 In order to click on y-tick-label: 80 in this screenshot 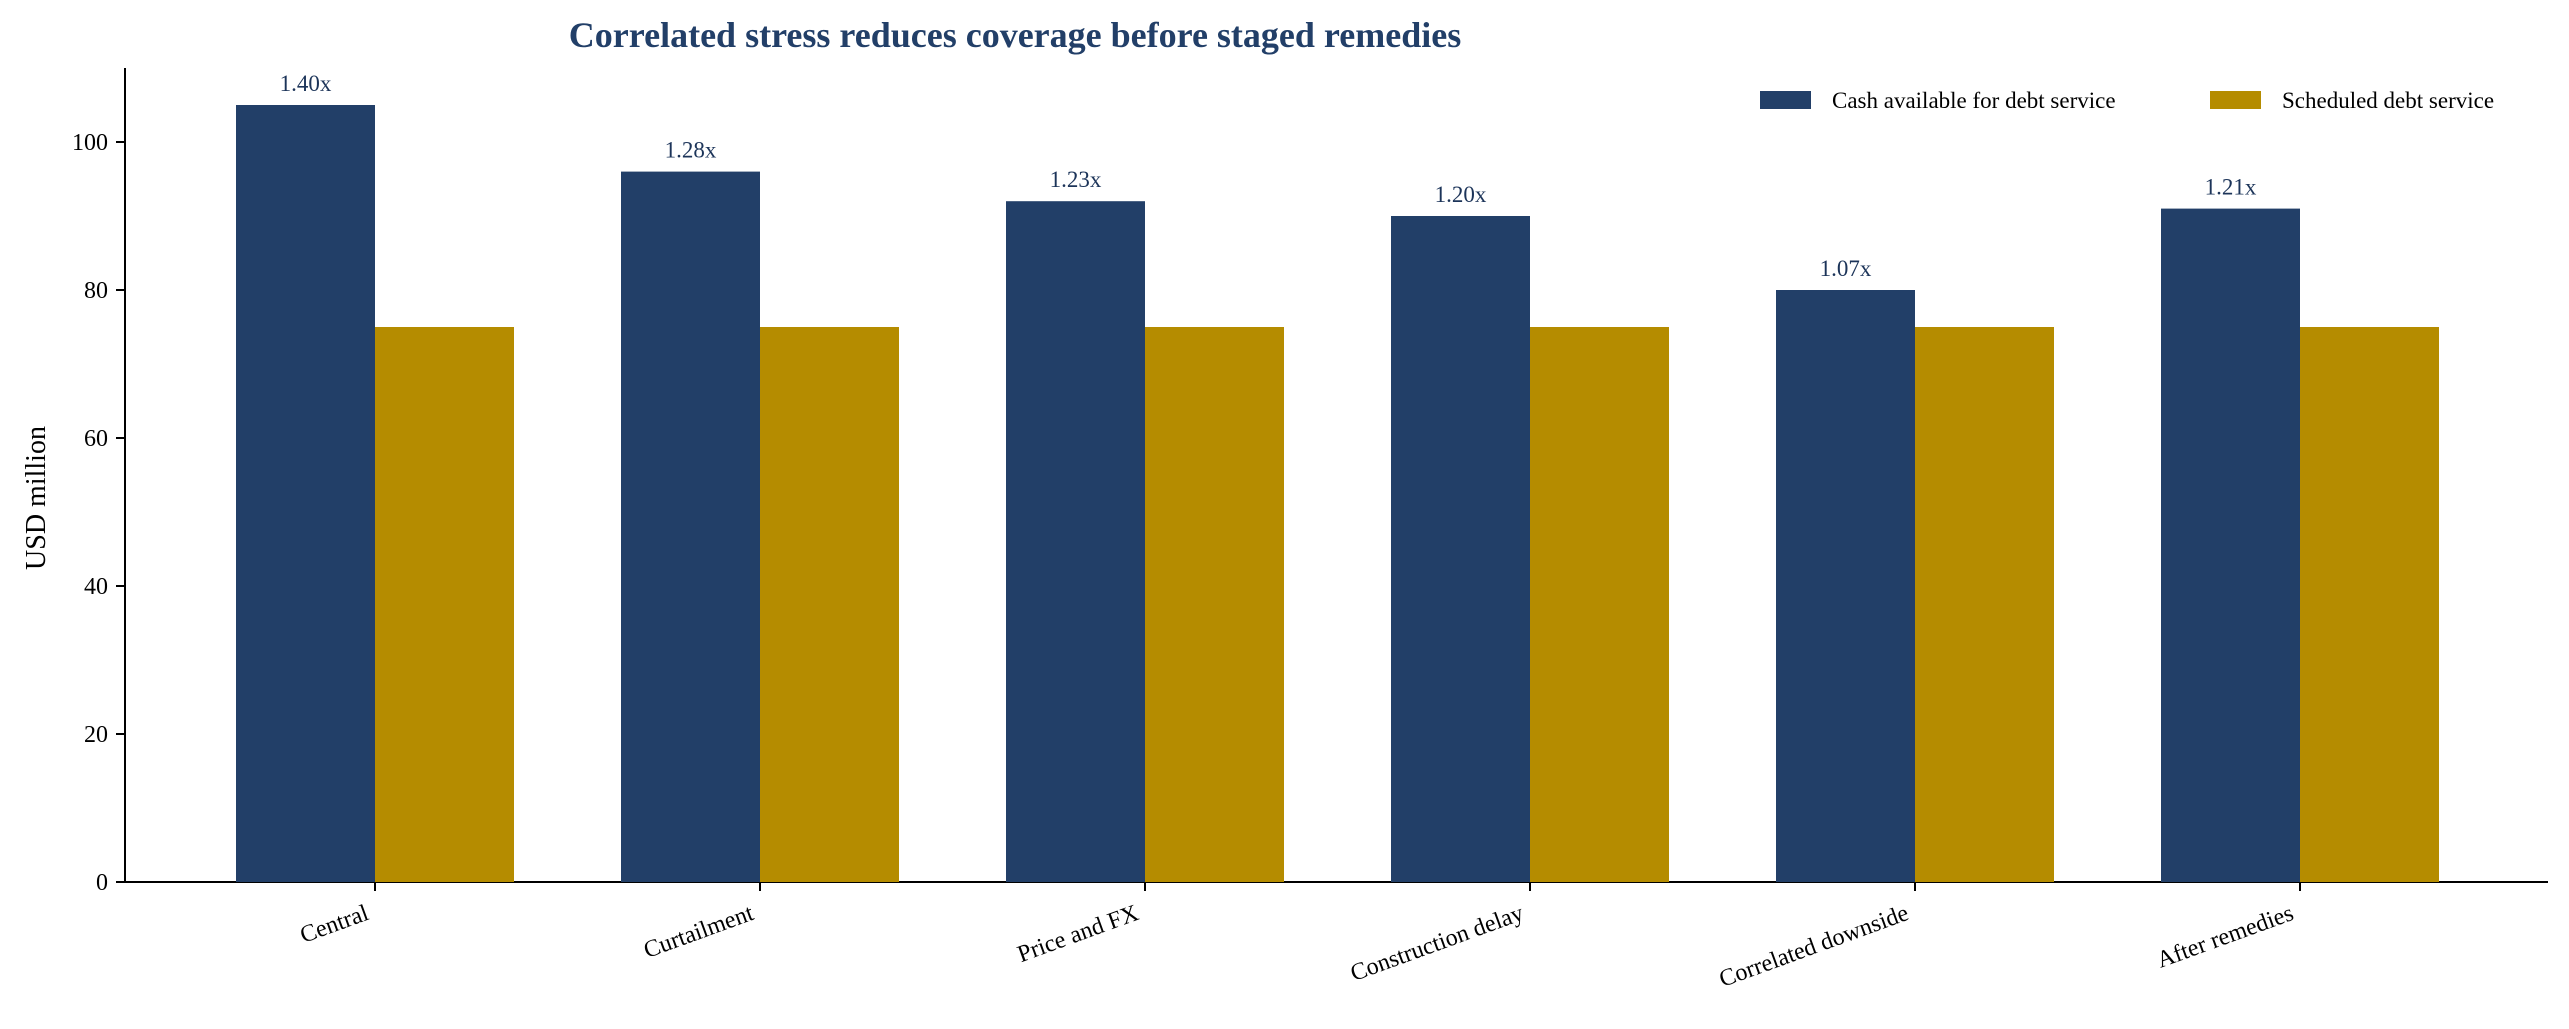, I will do `click(96, 291)`.